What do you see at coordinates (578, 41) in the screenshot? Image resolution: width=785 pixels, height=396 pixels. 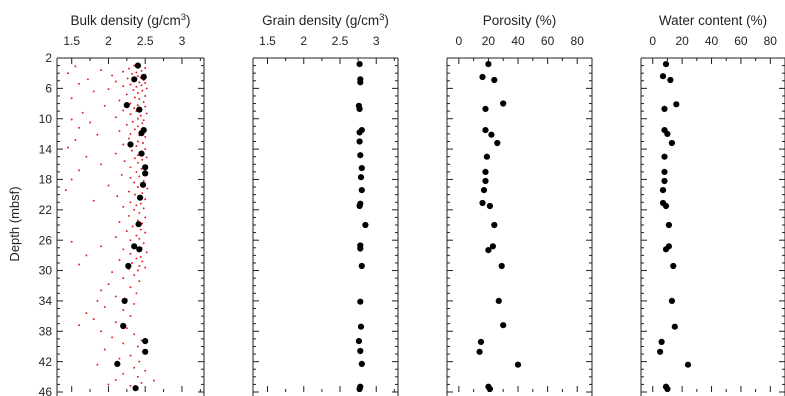 I see `panel-3-x-tick-label: 80` at bounding box center [578, 41].